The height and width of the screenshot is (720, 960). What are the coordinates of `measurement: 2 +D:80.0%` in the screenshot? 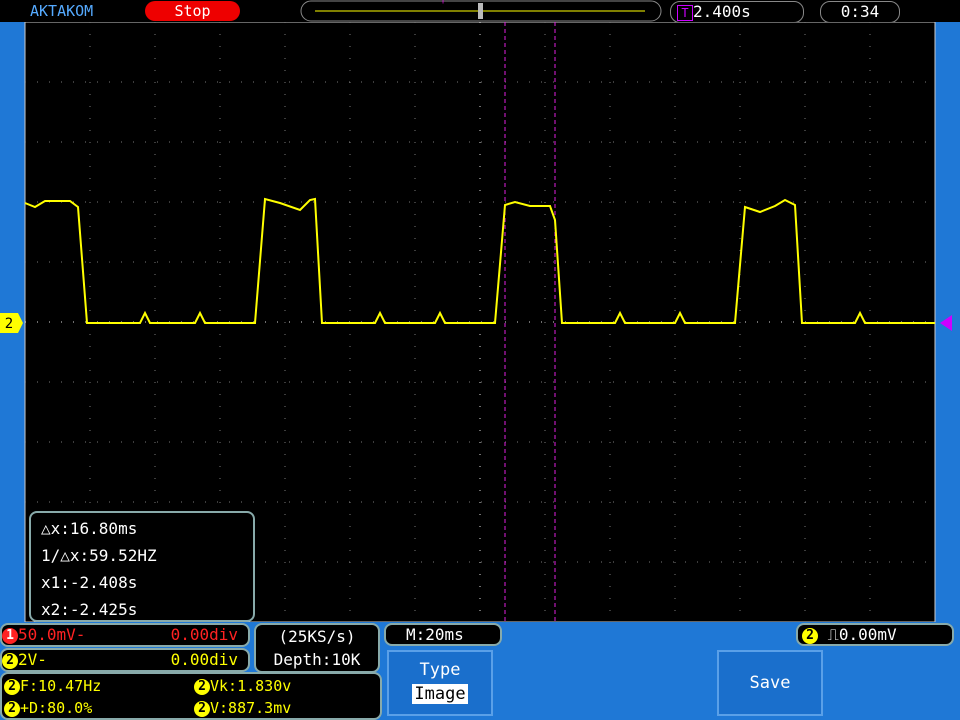 It's located at (48, 708).